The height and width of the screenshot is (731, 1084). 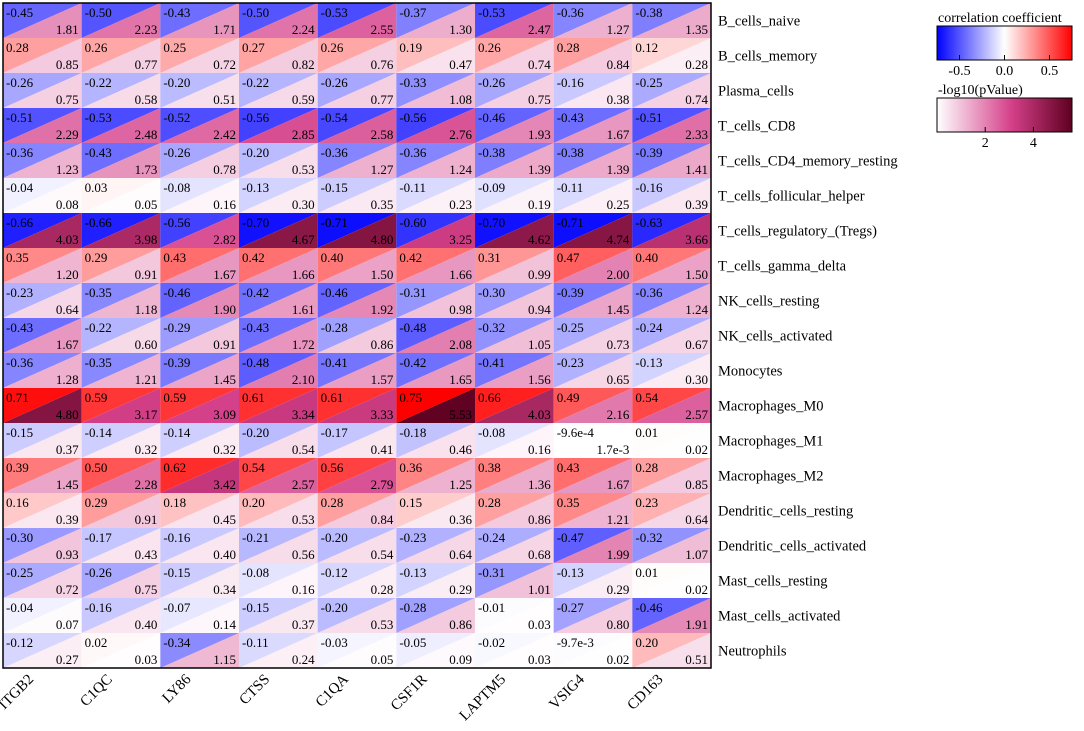 I want to click on correlation-value: 0.28, so click(x=332, y=502).